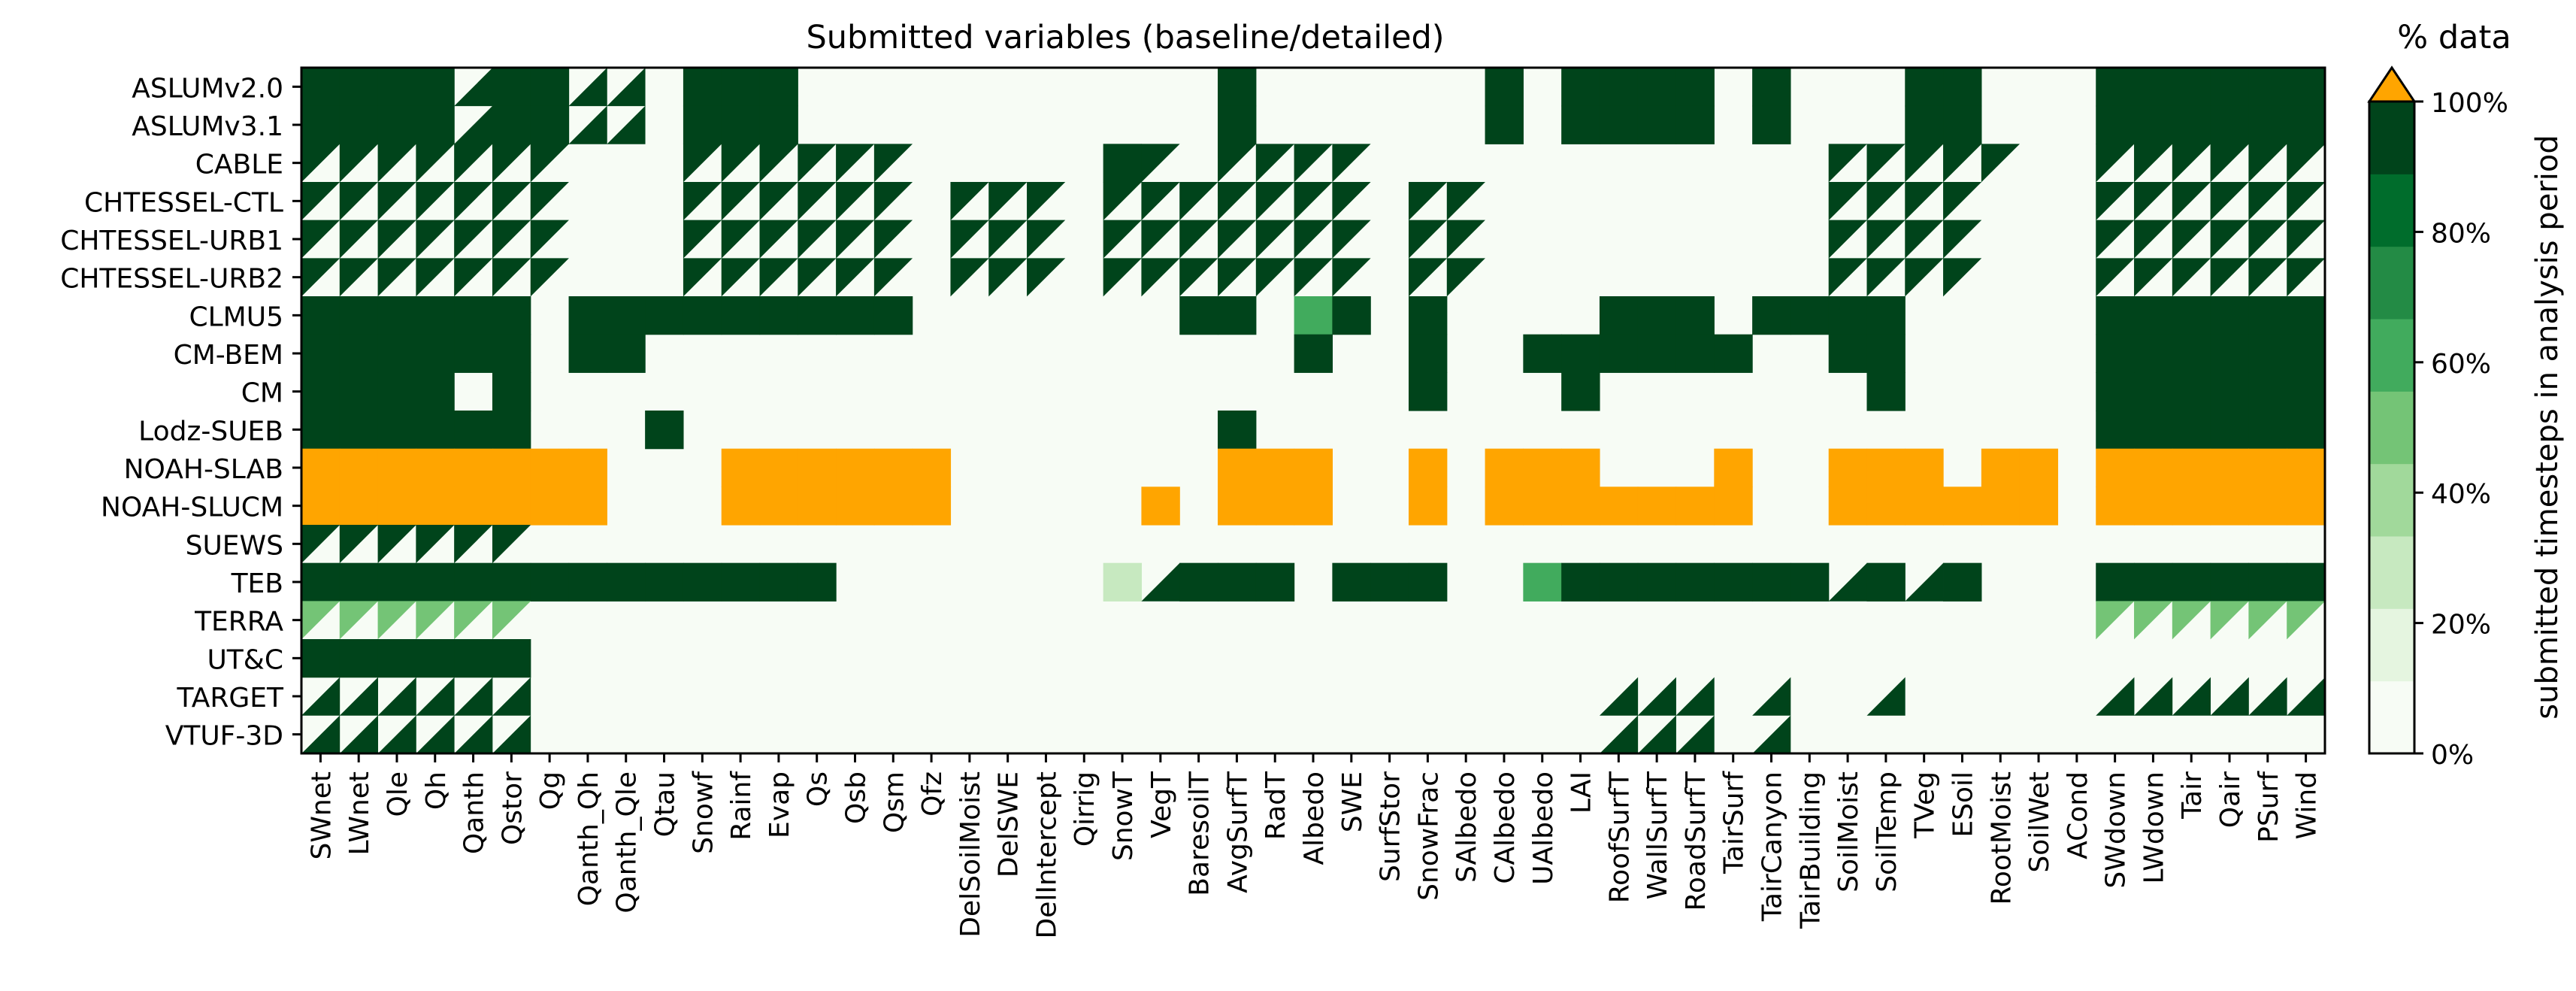 The image size is (2576, 991). I want to click on cell-cm-swdown, so click(2115, 392).